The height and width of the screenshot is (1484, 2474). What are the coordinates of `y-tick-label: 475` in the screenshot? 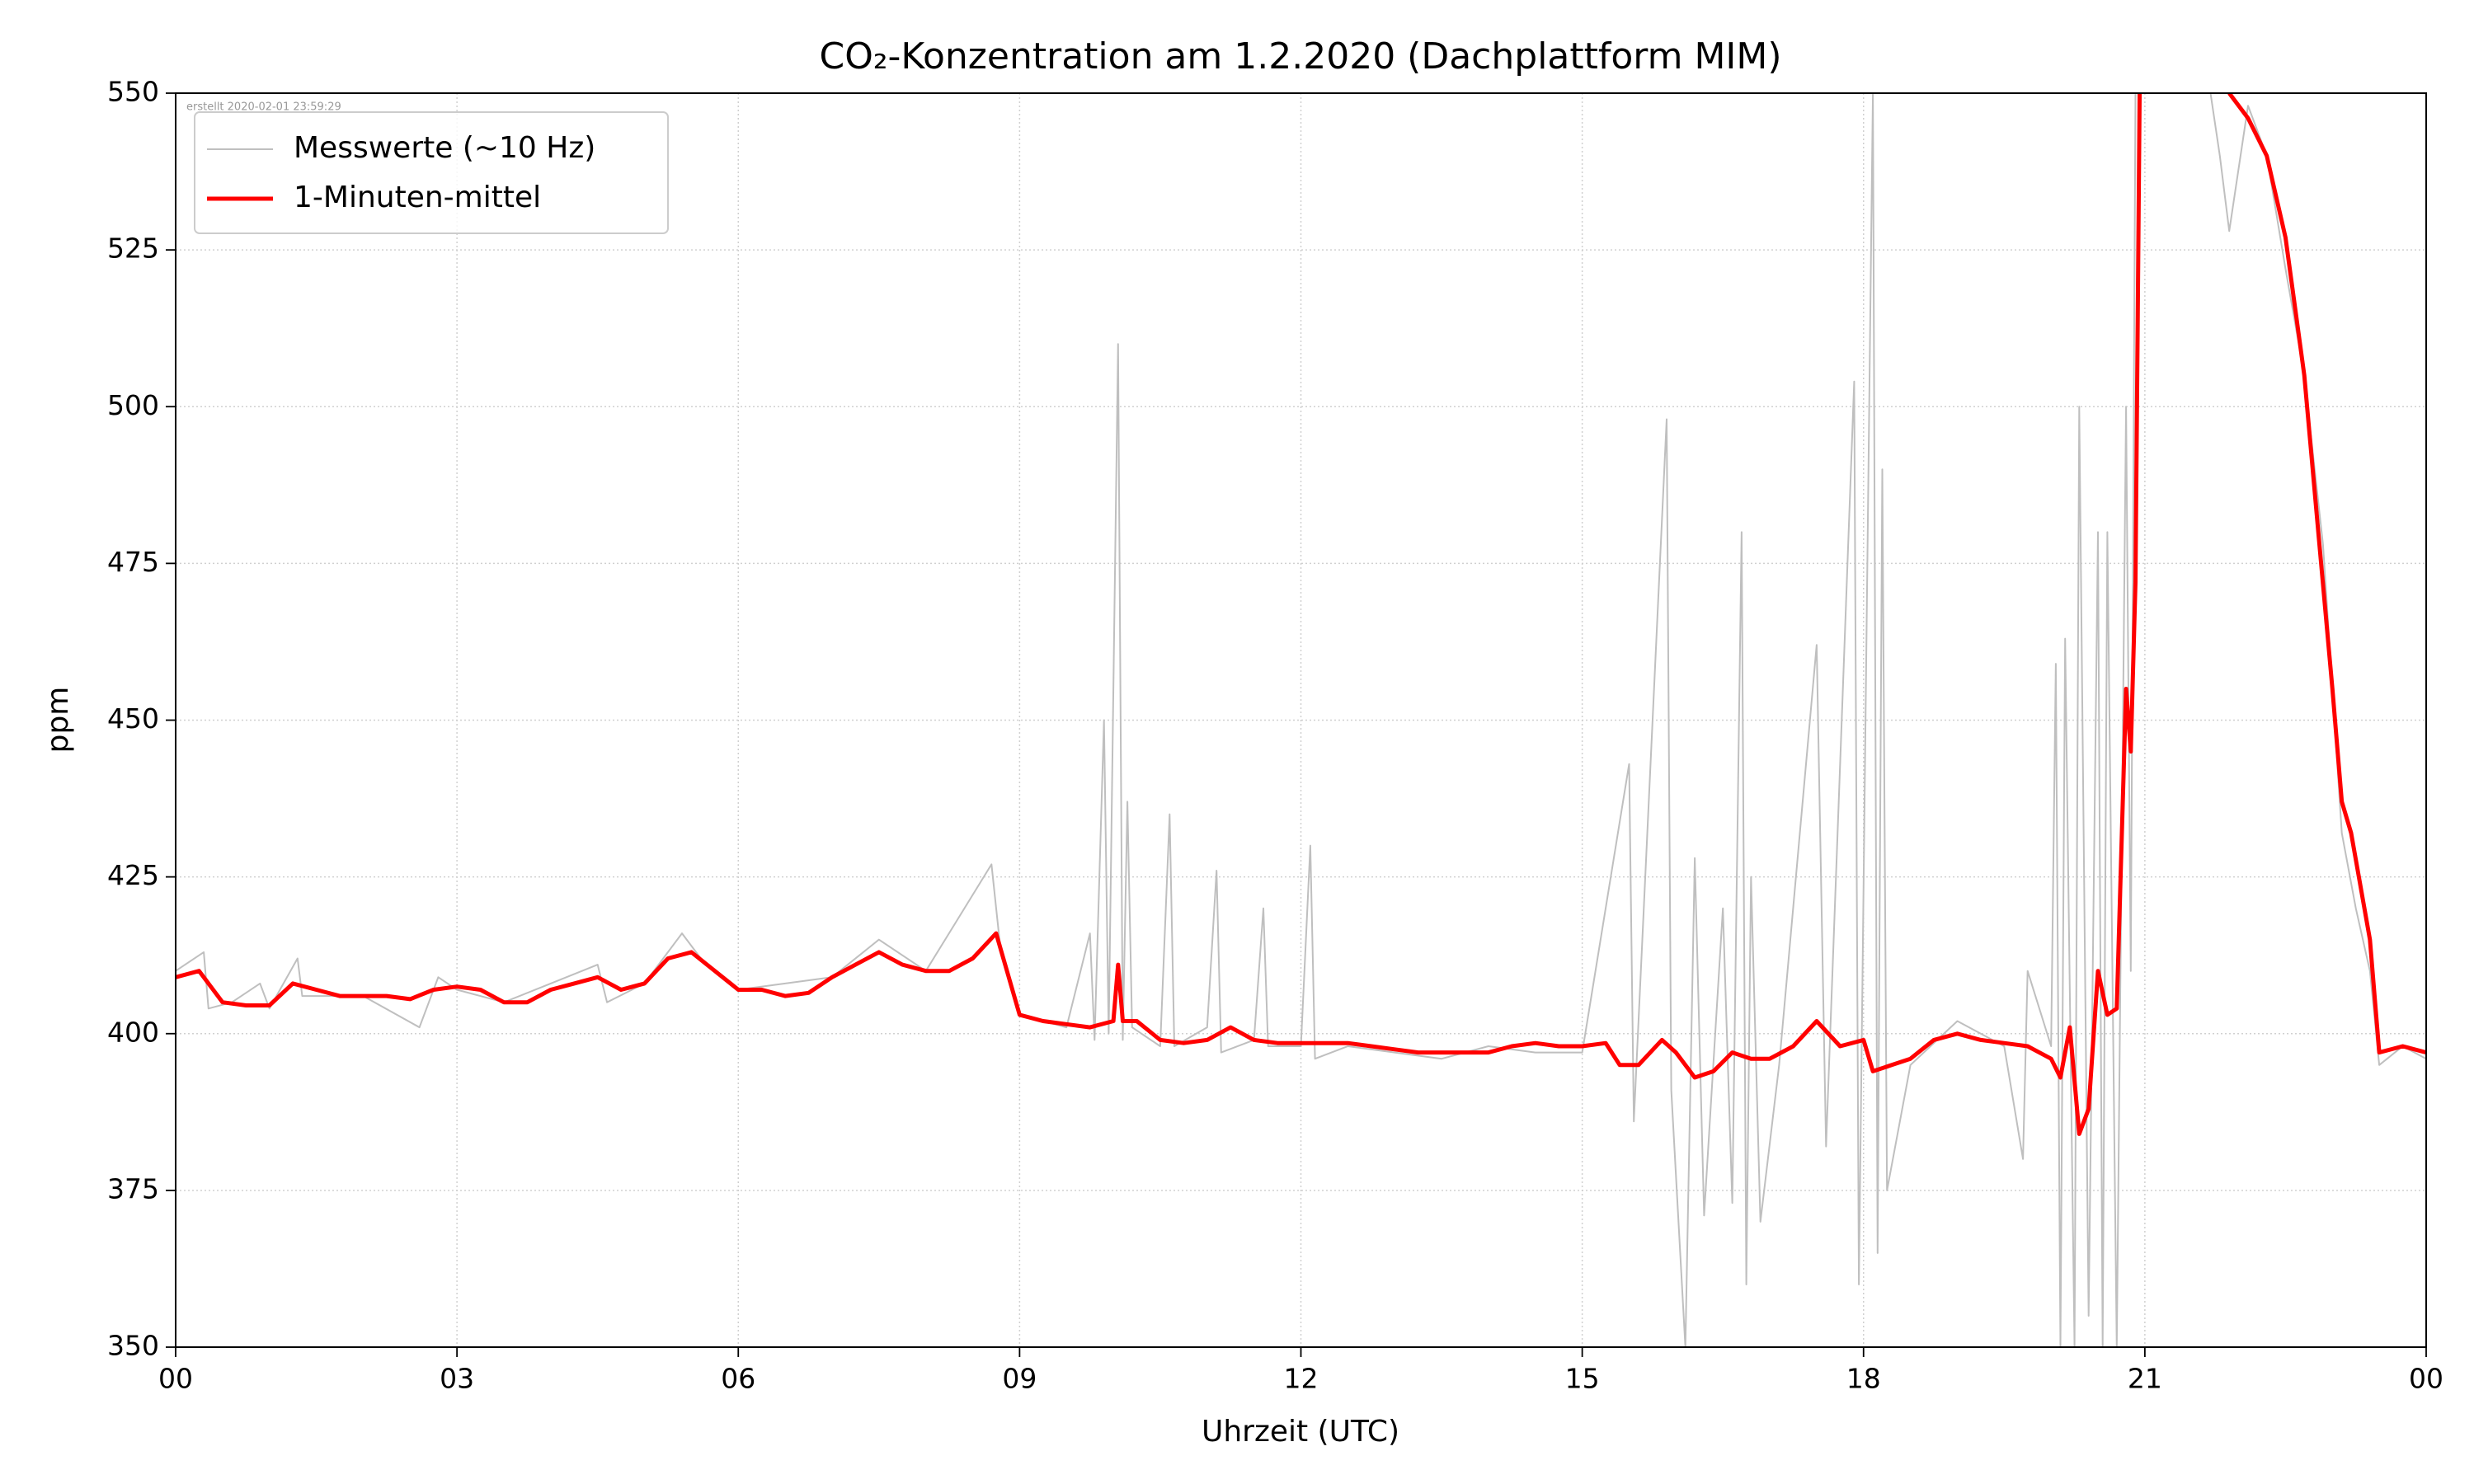 It's located at (133, 562).